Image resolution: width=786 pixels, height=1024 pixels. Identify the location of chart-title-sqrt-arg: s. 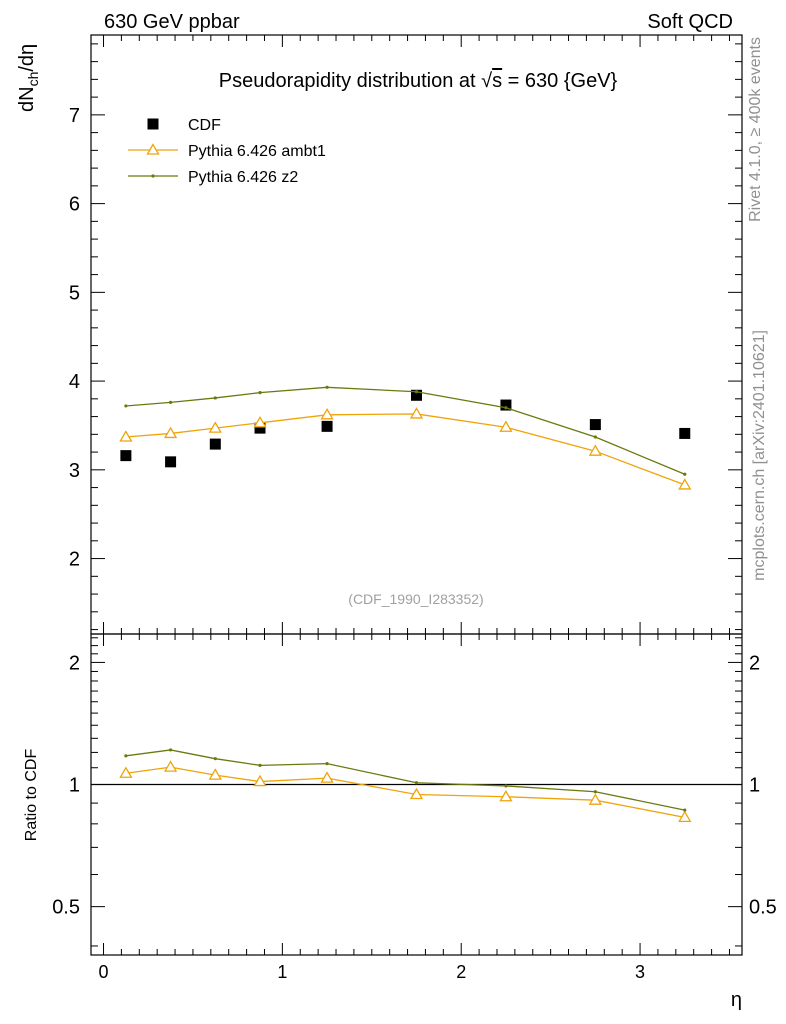
(497, 81).